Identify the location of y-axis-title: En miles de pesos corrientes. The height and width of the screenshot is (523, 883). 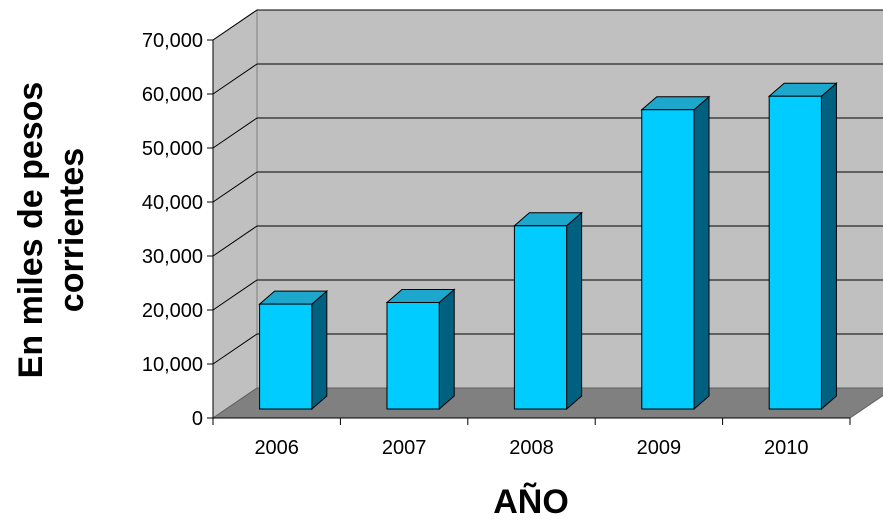
(51, 230).